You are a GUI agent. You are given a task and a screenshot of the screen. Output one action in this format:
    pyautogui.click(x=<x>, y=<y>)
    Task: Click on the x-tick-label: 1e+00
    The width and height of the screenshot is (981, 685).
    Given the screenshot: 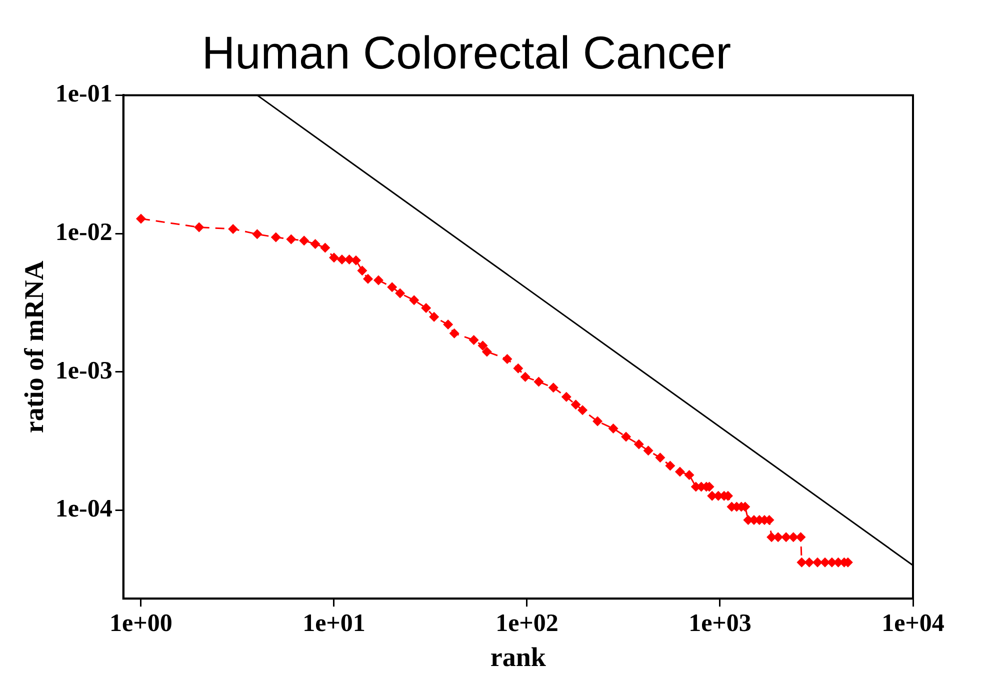 What is the action you would take?
    pyautogui.click(x=141, y=624)
    